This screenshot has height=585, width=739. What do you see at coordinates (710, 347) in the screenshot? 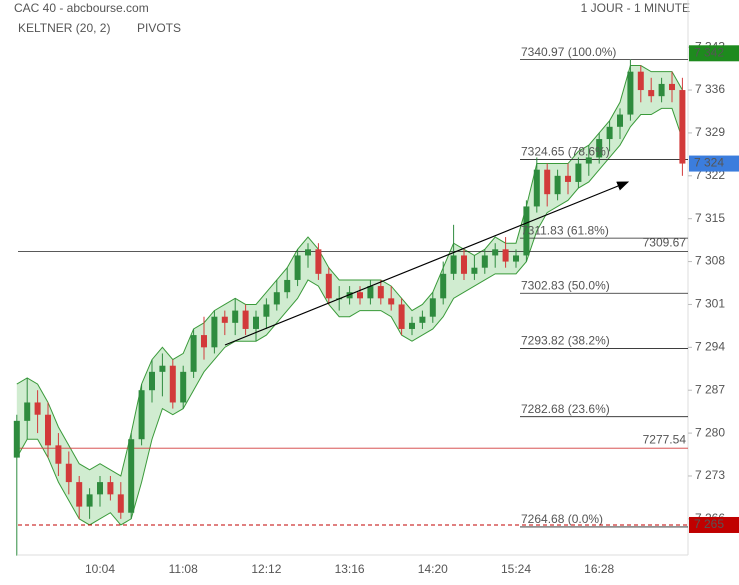
I see `y-tick-label: 7 294` at bounding box center [710, 347].